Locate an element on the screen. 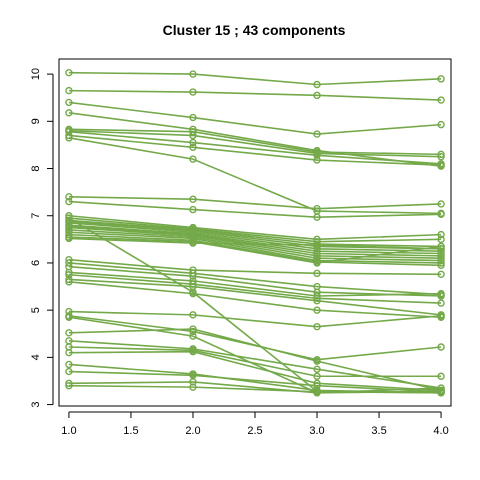 Image resolution: width=480 pixels, height=480 pixels. y-tick-label: 8 is located at coordinates (36, 168).